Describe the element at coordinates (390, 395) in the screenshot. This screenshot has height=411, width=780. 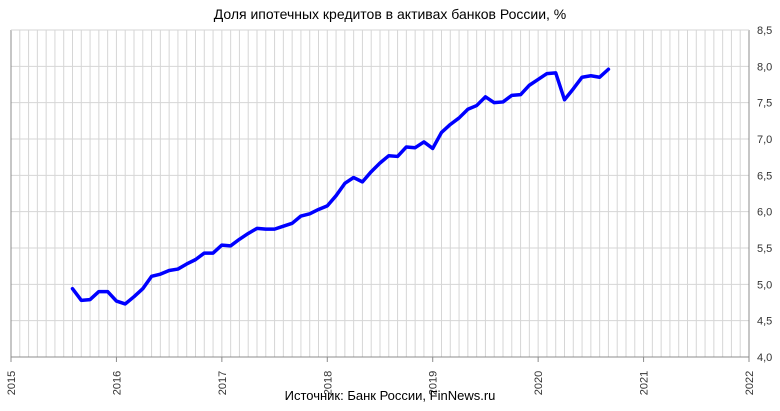
I see `chart-source: Источник: Банк России, FinNews.ru` at that location.